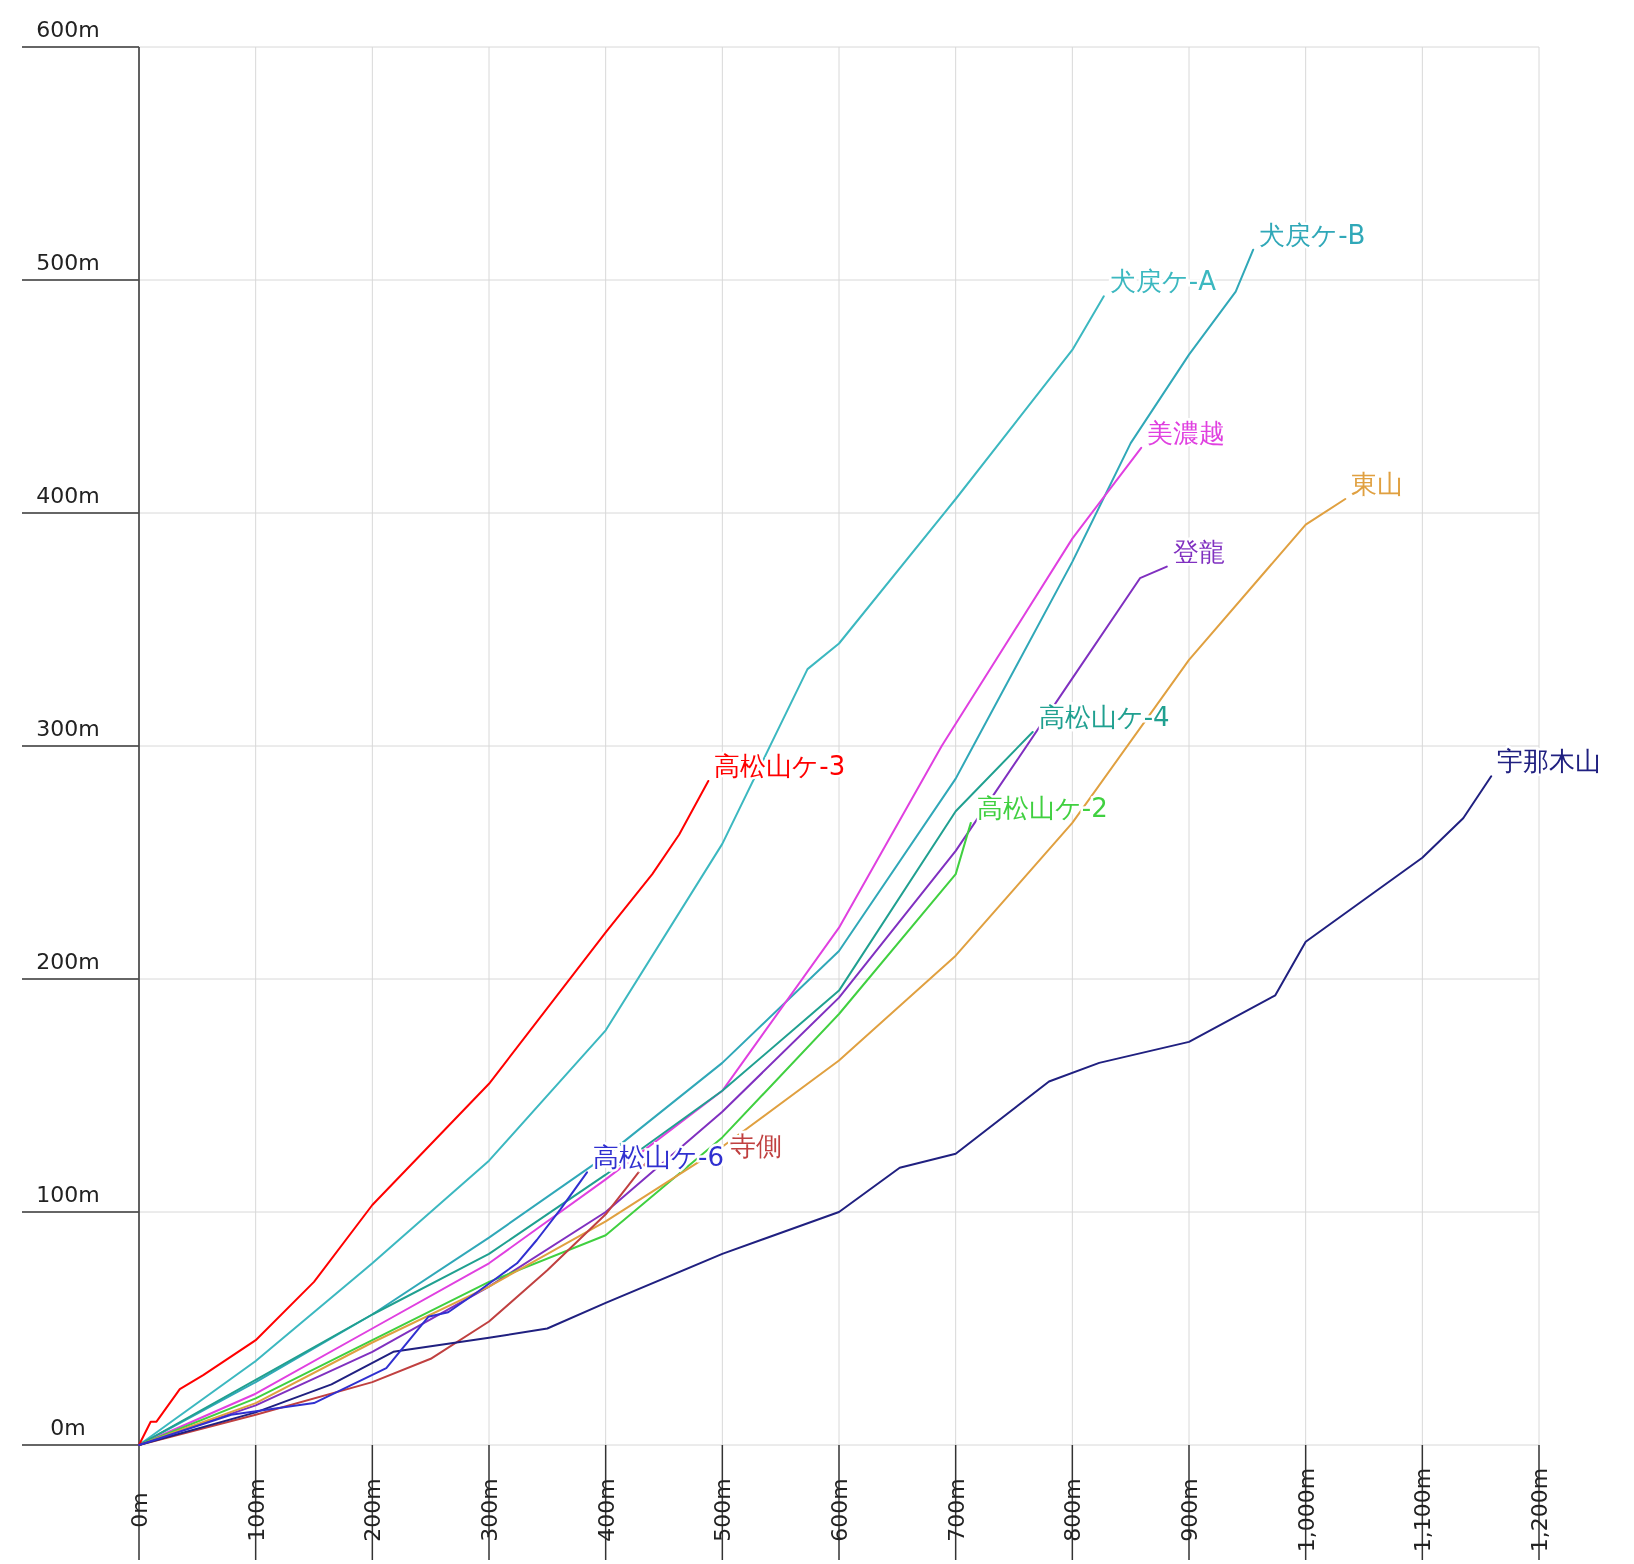 Image resolution: width=1634 pixels, height=1564 pixels. Describe the element at coordinates (956, 1510) in the screenshot. I see `x-tick-label: 700m` at that location.